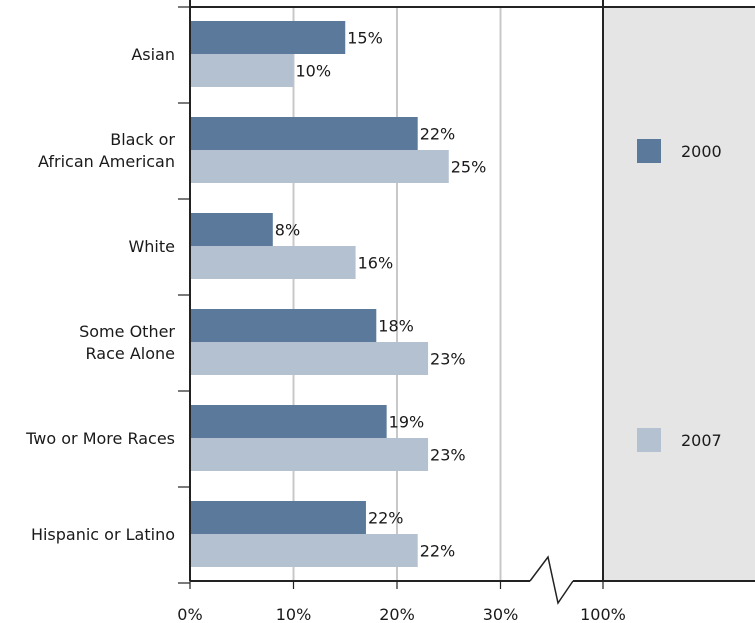 This screenshot has height=623, width=755. I want to click on legend-swatch-2007, so click(649, 440).